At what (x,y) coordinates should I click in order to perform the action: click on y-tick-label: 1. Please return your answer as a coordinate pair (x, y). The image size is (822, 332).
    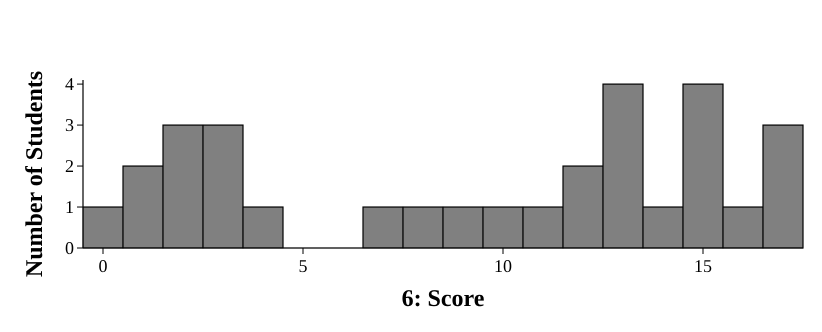
    Looking at the image, I should click on (69, 207).